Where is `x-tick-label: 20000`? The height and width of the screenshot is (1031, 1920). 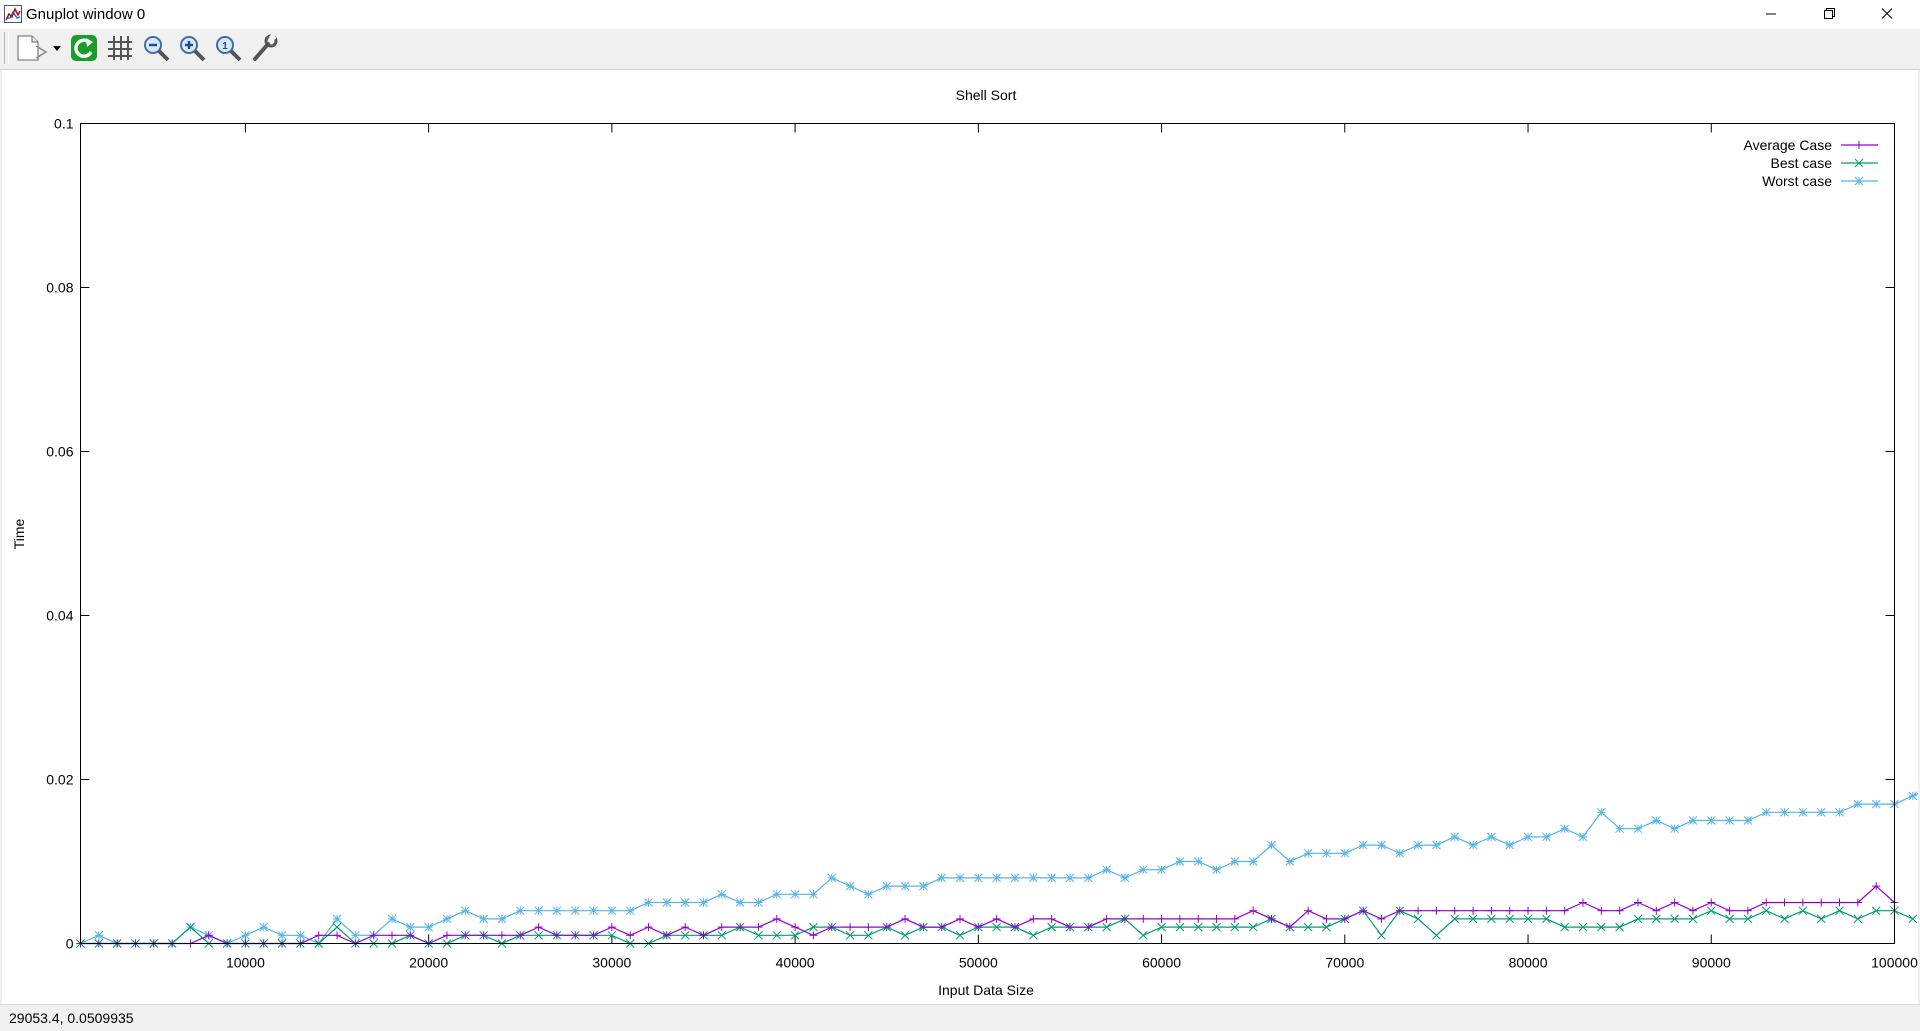
x-tick-label: 20000 is located at coordinates (428, 963).